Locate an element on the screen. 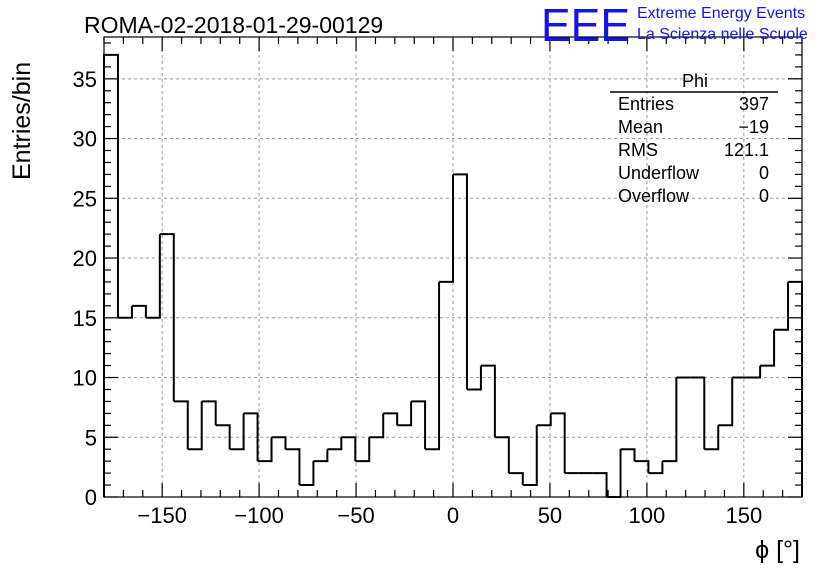 Image resolution: width=836 pixels, height=572 pixels. y-tick-label: 35 is located at coordinates (85, 79).